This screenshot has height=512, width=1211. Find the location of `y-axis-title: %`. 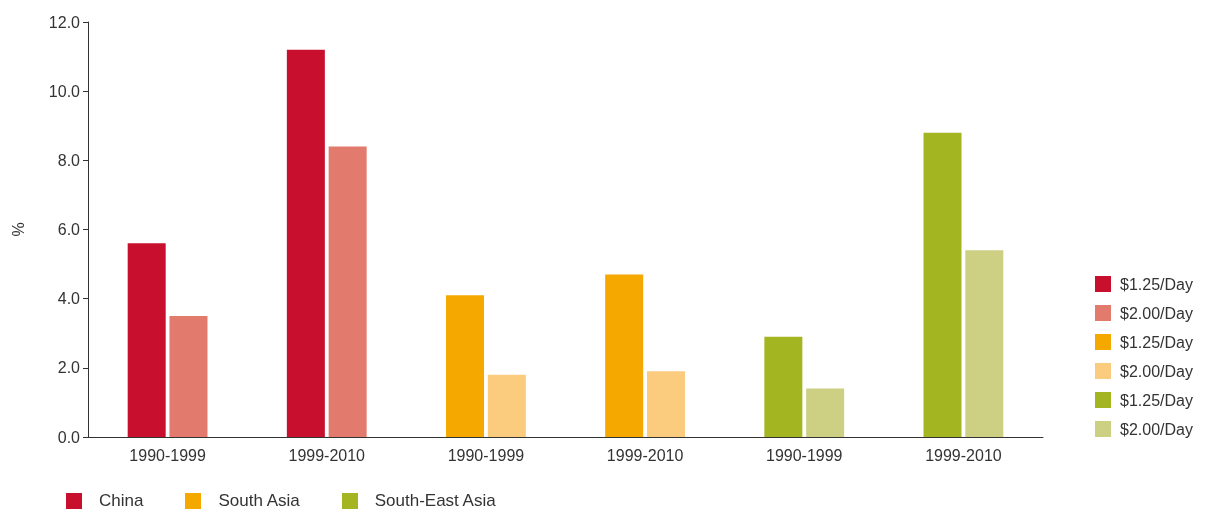

y-axis-title: % is located at coordinates (18, 229).